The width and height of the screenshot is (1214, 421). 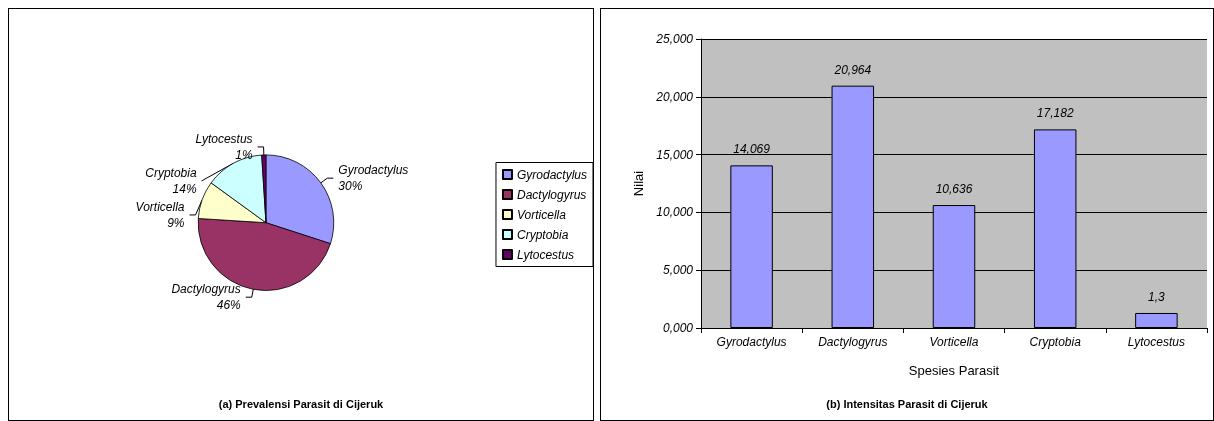 What do you see at coordinates (853, 342) in the screenshot?
I see `x-tick-label: Dactylogyrus` at bounding box center [853, 342].